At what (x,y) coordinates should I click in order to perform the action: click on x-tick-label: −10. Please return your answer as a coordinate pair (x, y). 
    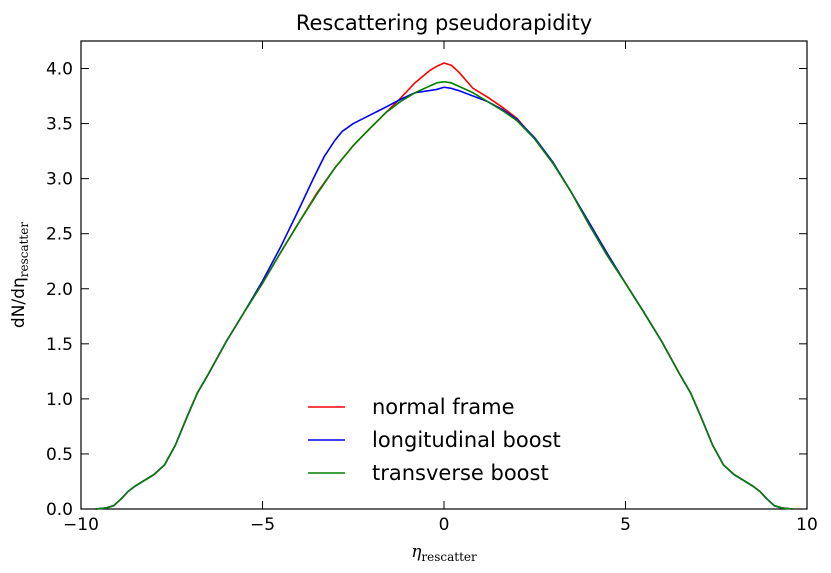
    Looking at the image, I should click on (81, 525).